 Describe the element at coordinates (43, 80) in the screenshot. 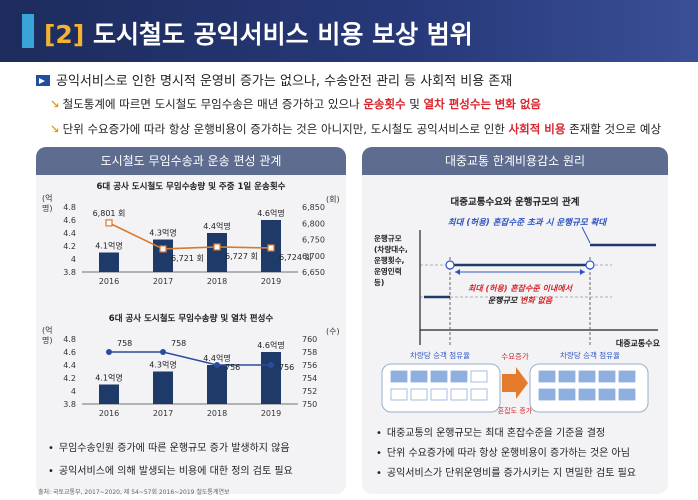

I see `arrow-icon` at that location.